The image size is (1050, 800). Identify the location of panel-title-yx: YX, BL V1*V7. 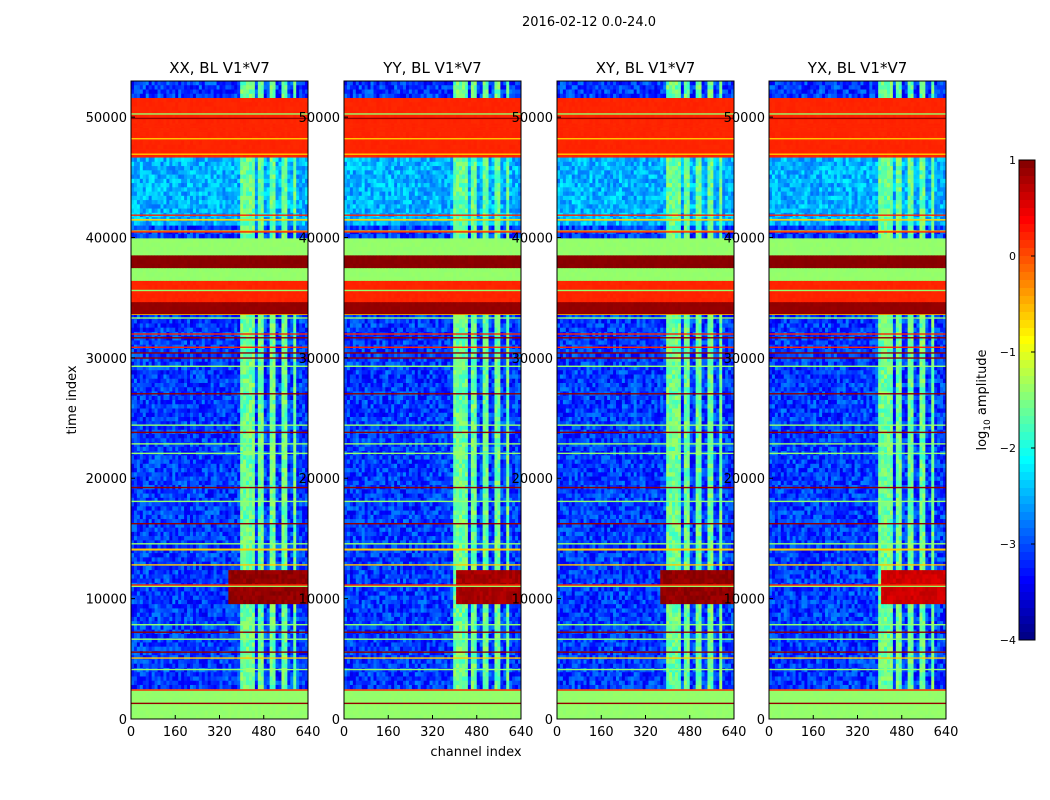
(857, 68).